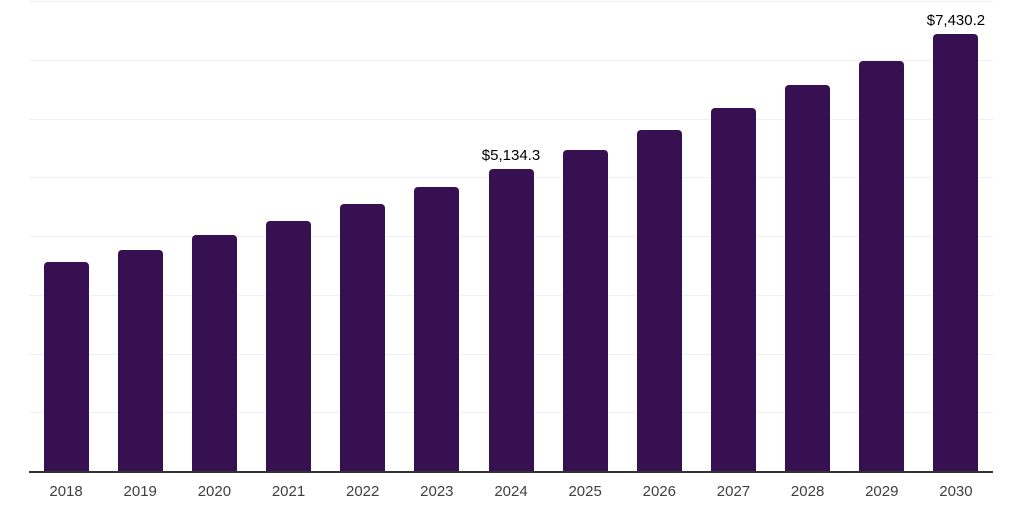 This screenshot has width=1024, height=512. I want to click on bar-2027, so click(733, 289).